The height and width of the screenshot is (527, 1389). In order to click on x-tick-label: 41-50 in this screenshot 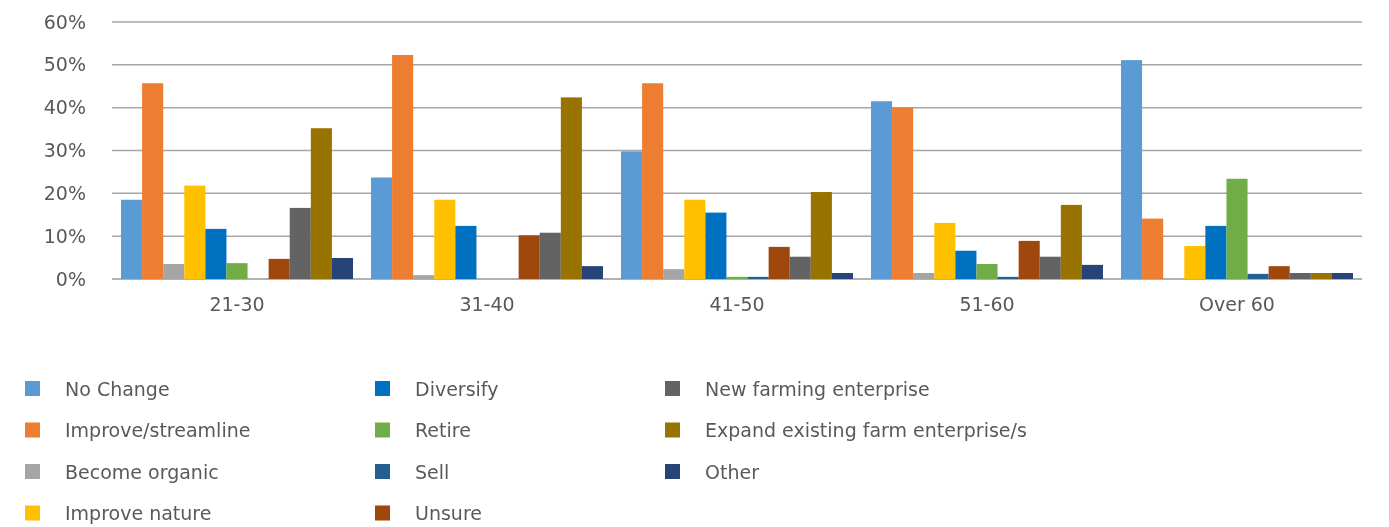, I will do `click(737, 304)`.